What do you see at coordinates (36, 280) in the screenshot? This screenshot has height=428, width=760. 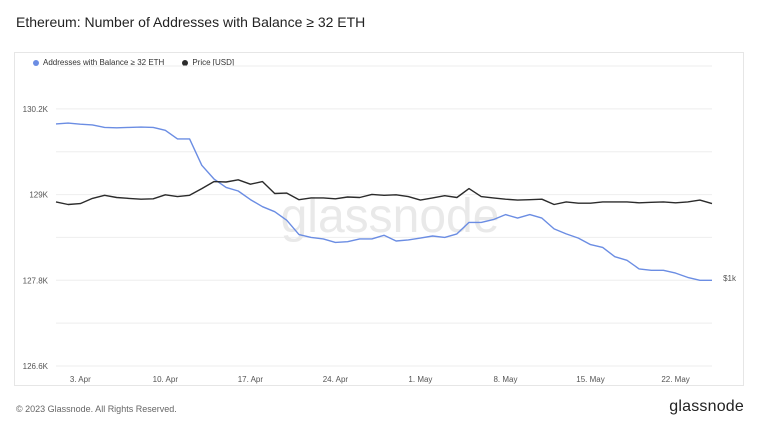 I see `y-tick-label: 127.8K` at bounding box center [36, 280].